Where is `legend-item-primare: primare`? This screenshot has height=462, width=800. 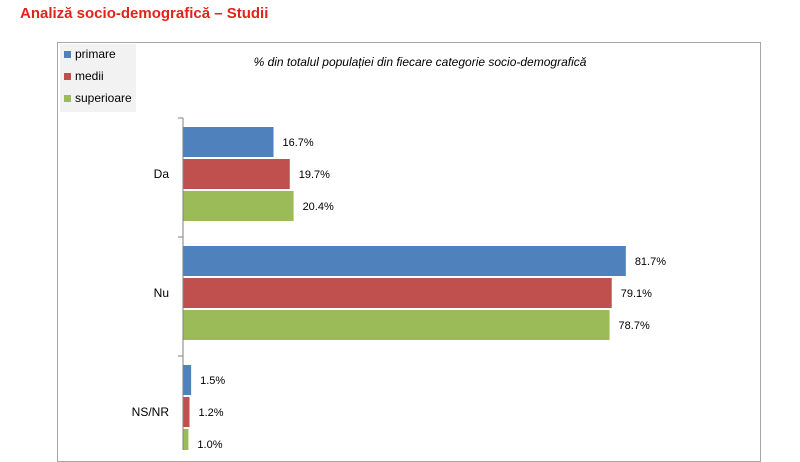 legend-item-primare: primare is located at coordinates (90, 54).